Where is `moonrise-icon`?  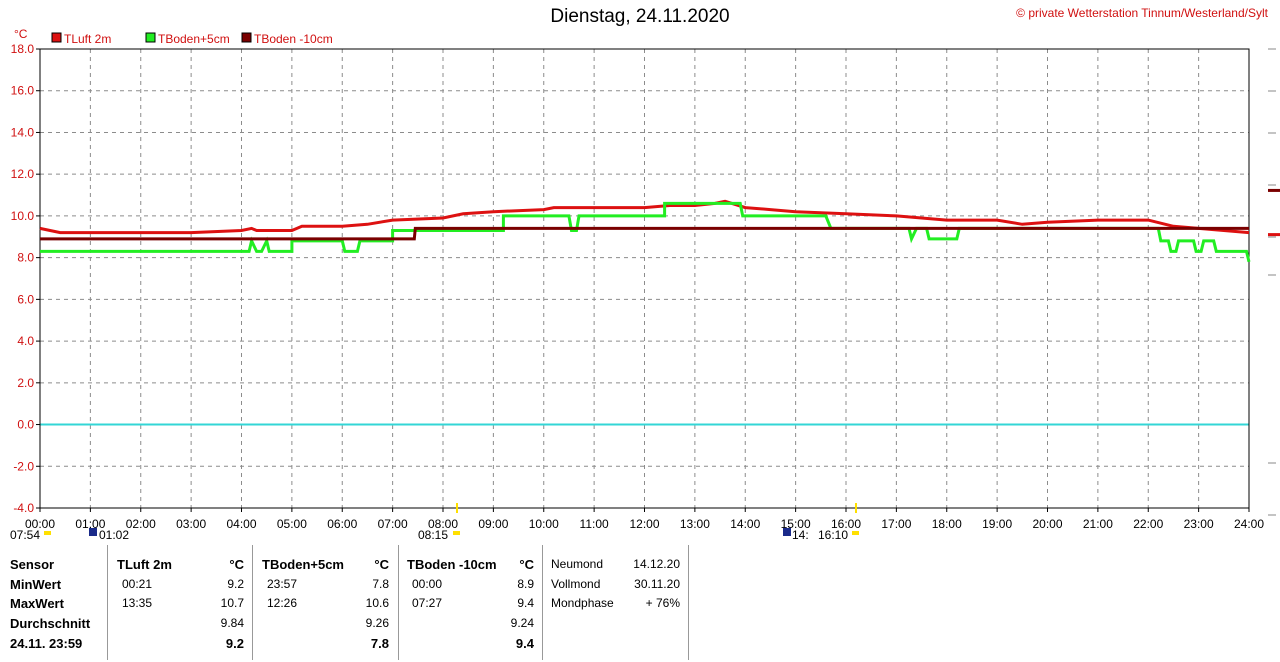 moonrise-icon is located at coordinates (787, 532).